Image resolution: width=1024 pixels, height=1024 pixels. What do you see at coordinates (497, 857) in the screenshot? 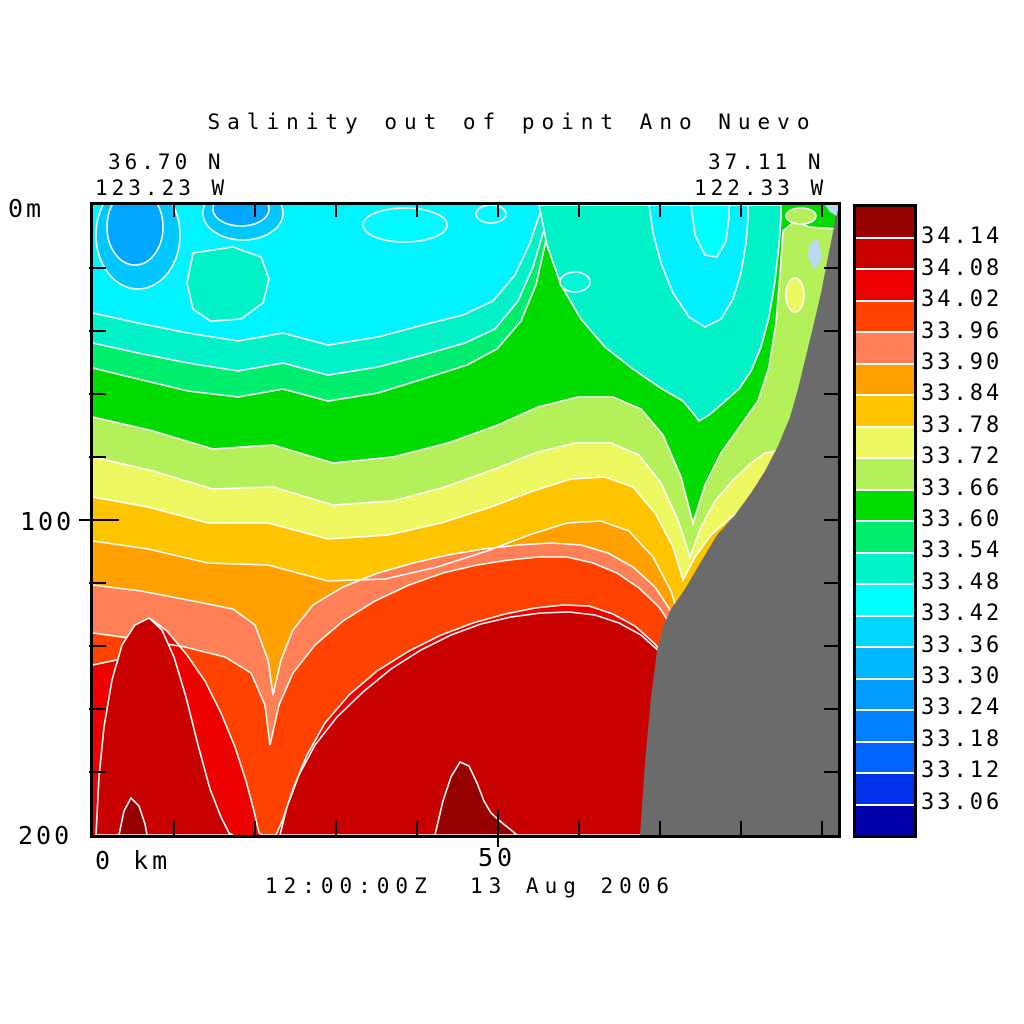
I see `x-axis-label-50km: 50` at bounding box center [497, 857].